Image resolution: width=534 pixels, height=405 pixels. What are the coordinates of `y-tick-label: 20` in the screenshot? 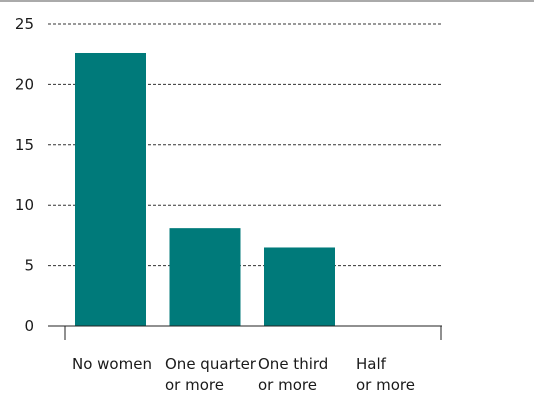 It's located at (24, 84).